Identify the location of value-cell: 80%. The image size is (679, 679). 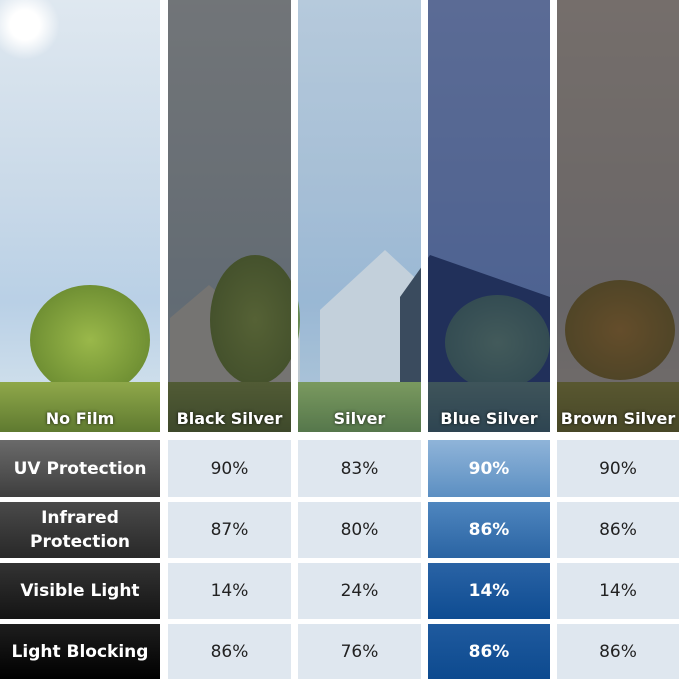
(359, 530).